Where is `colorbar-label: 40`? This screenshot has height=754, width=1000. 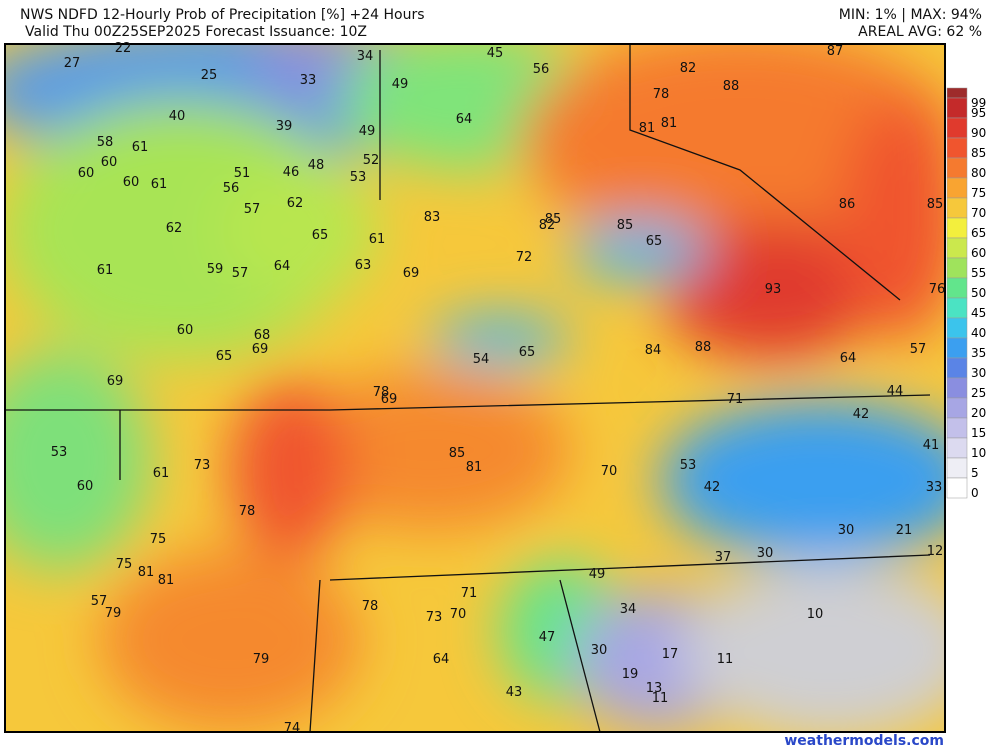 colorbar-label: 40 is located at coordinates (978, 333).